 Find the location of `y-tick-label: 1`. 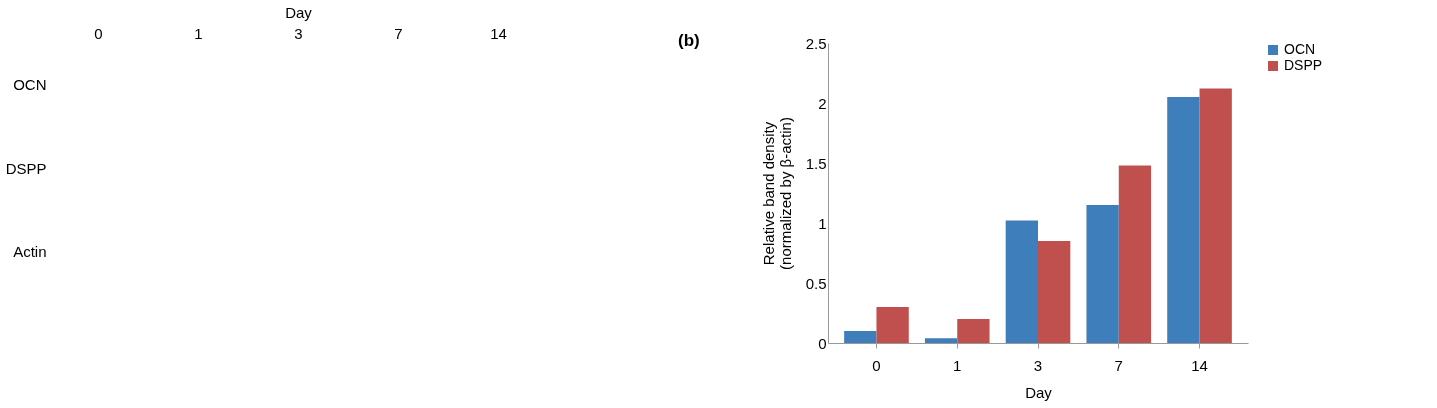

y-tick-label: 1 is located at coordinates (822, 223).